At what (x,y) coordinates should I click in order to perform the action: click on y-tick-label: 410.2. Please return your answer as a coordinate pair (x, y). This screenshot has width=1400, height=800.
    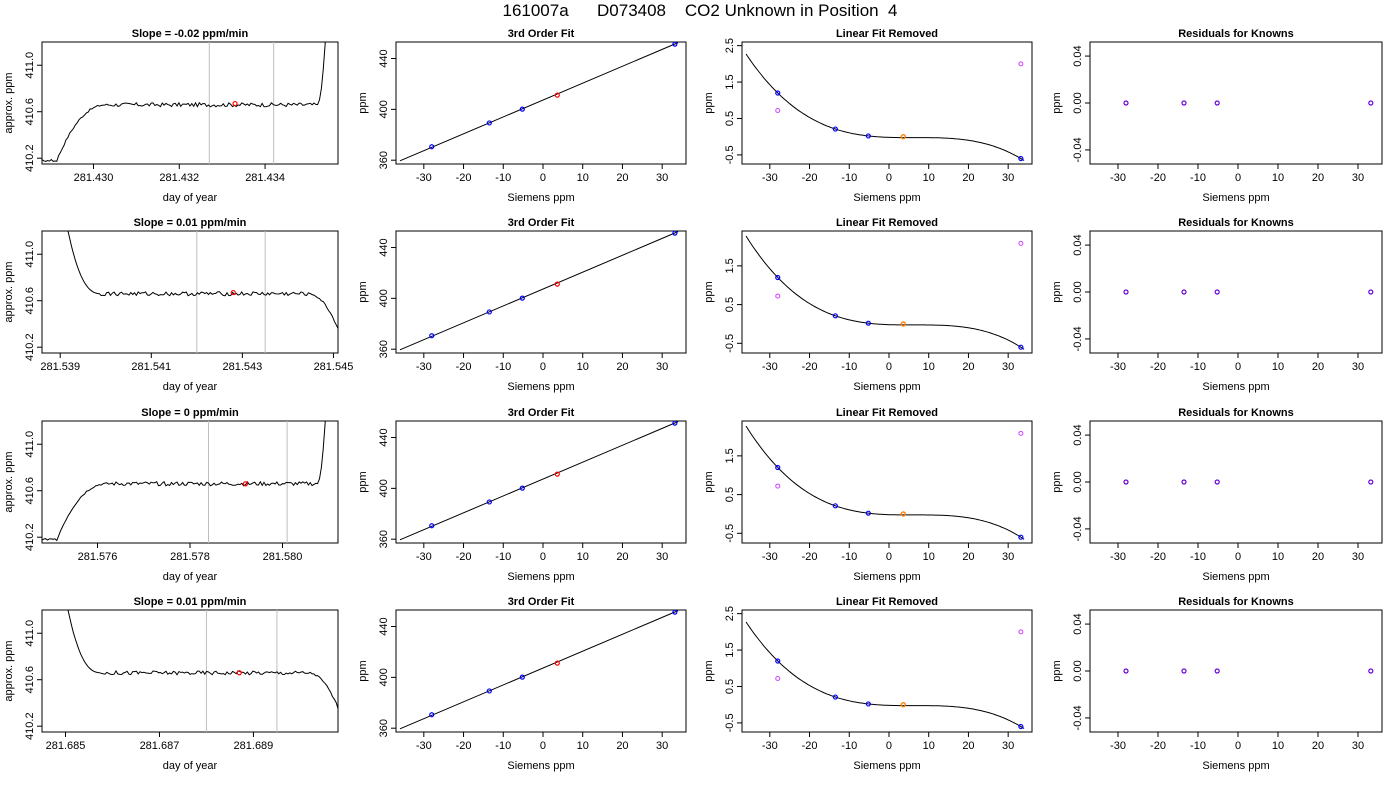
    Looking at the image, I should click on (30, 158).